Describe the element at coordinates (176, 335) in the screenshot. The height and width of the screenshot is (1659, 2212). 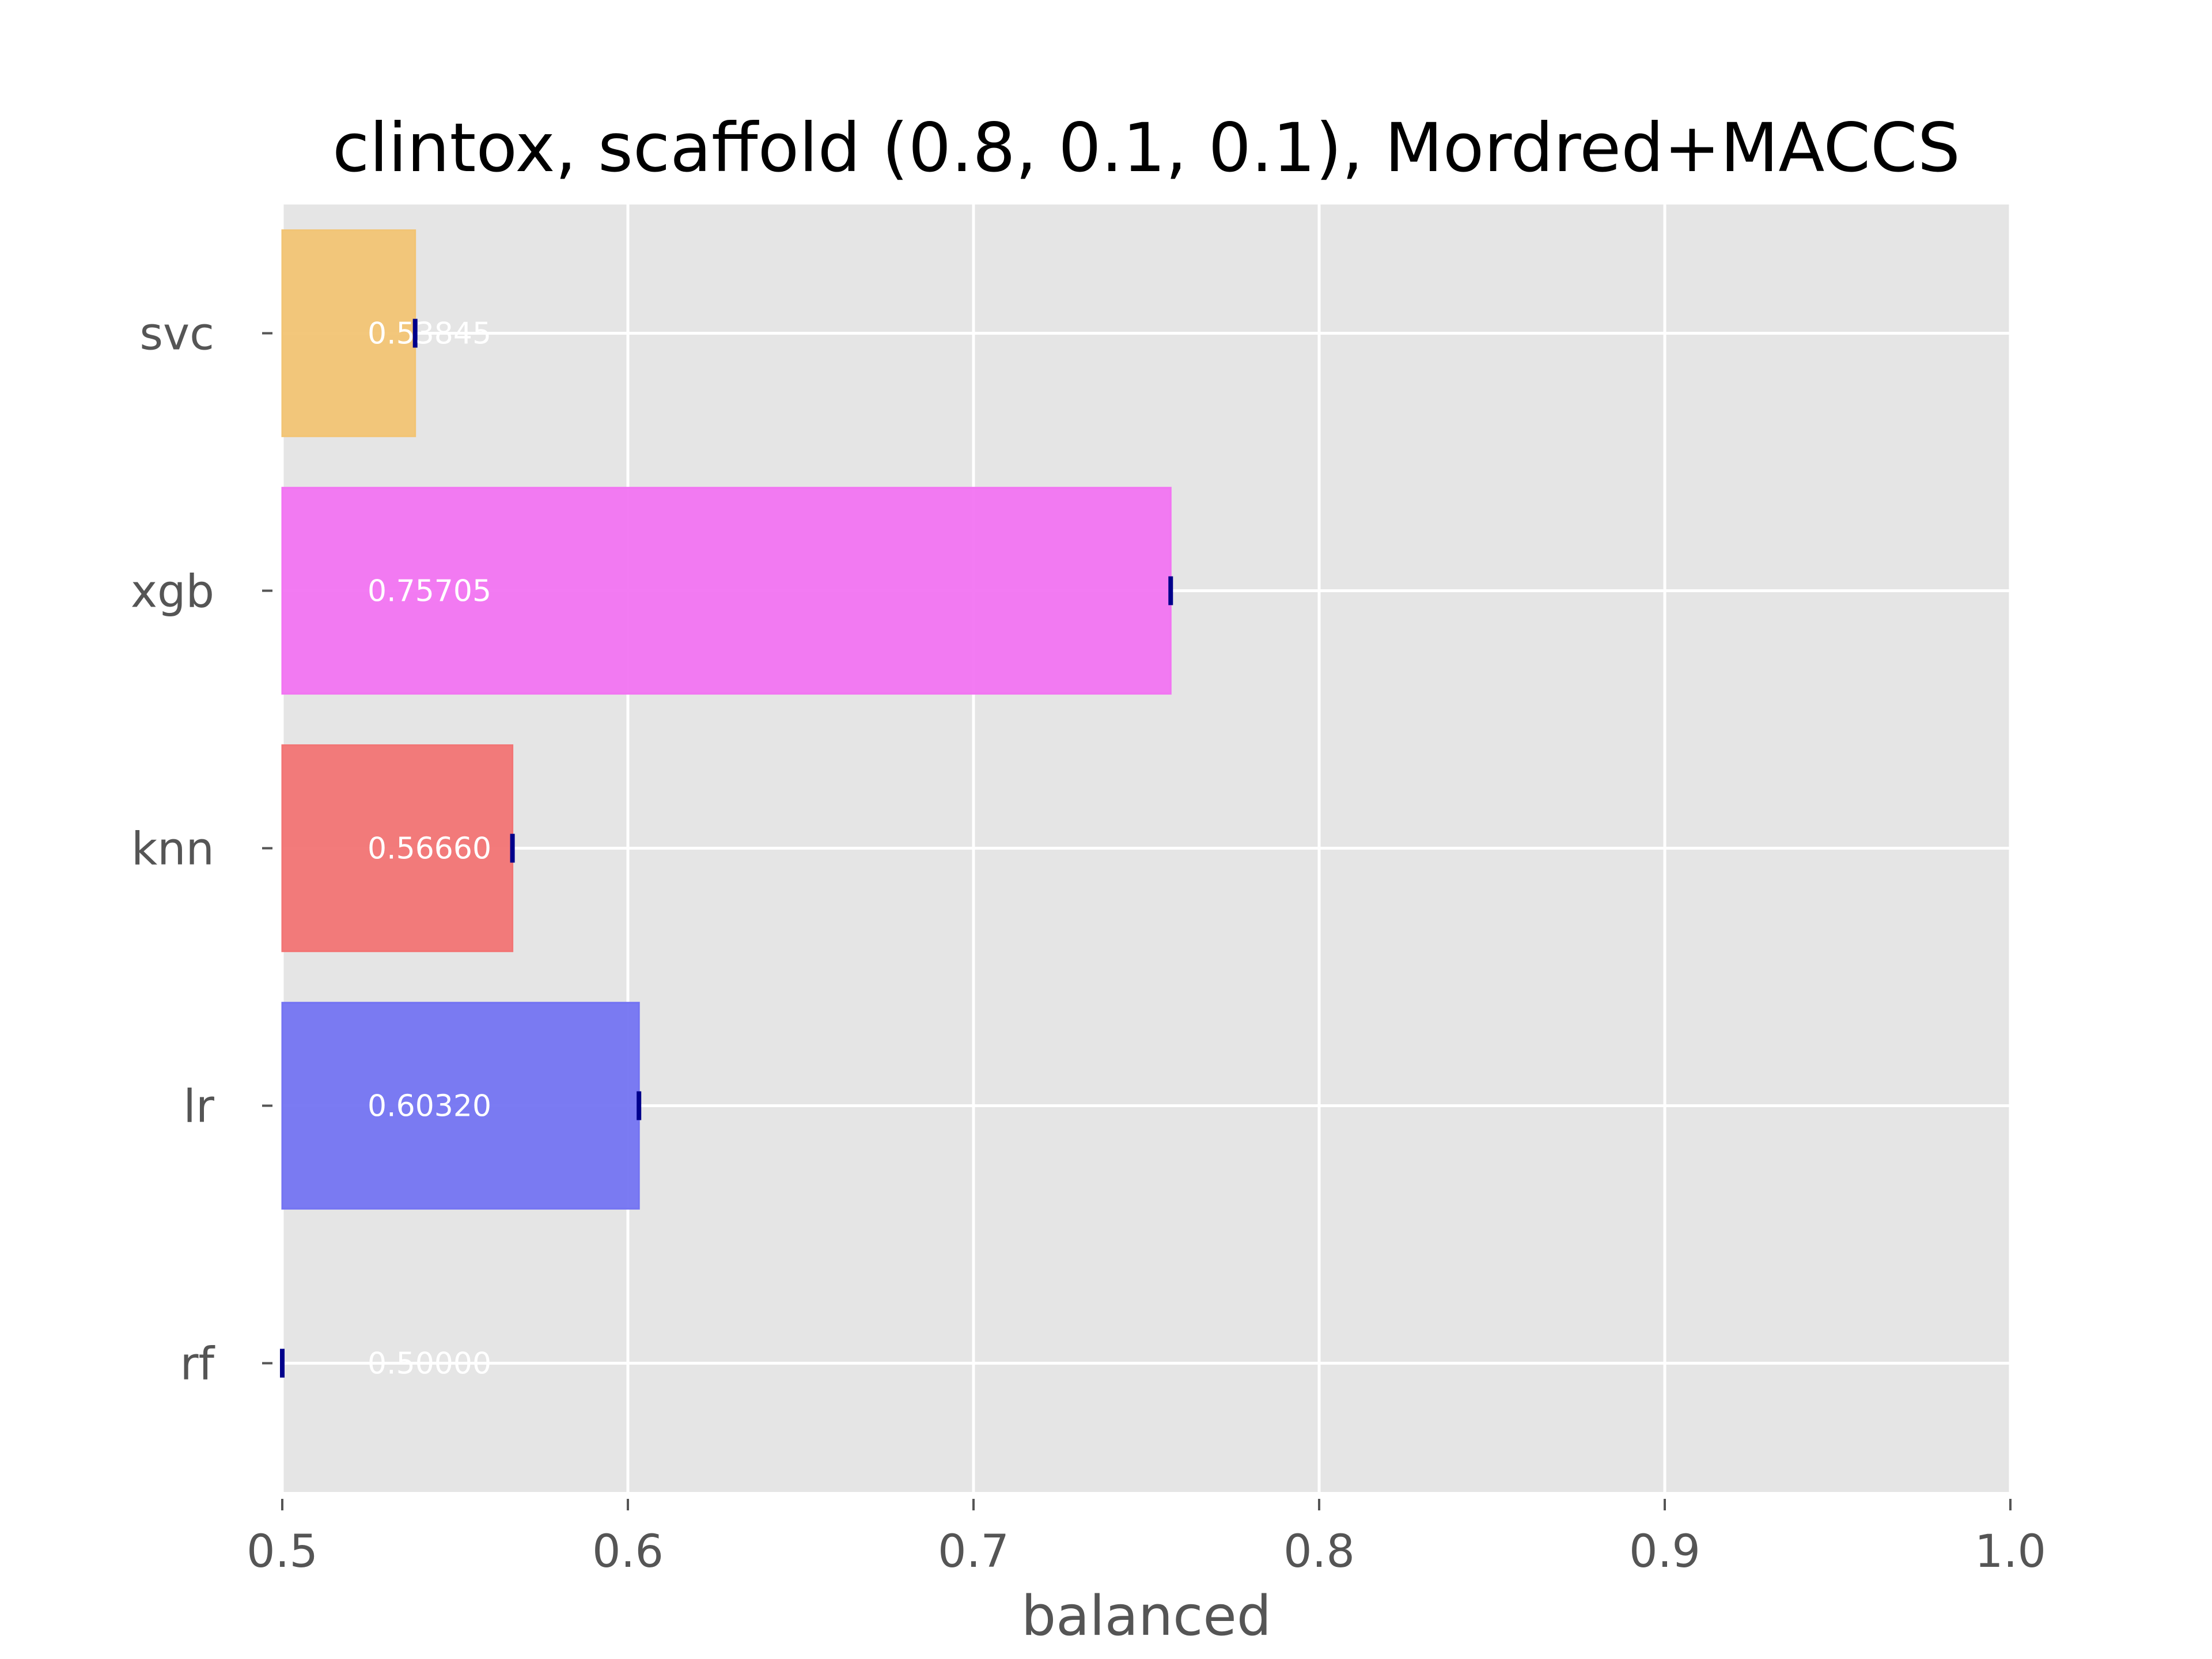
I see `y-tick-label-svc: svc` at that location.